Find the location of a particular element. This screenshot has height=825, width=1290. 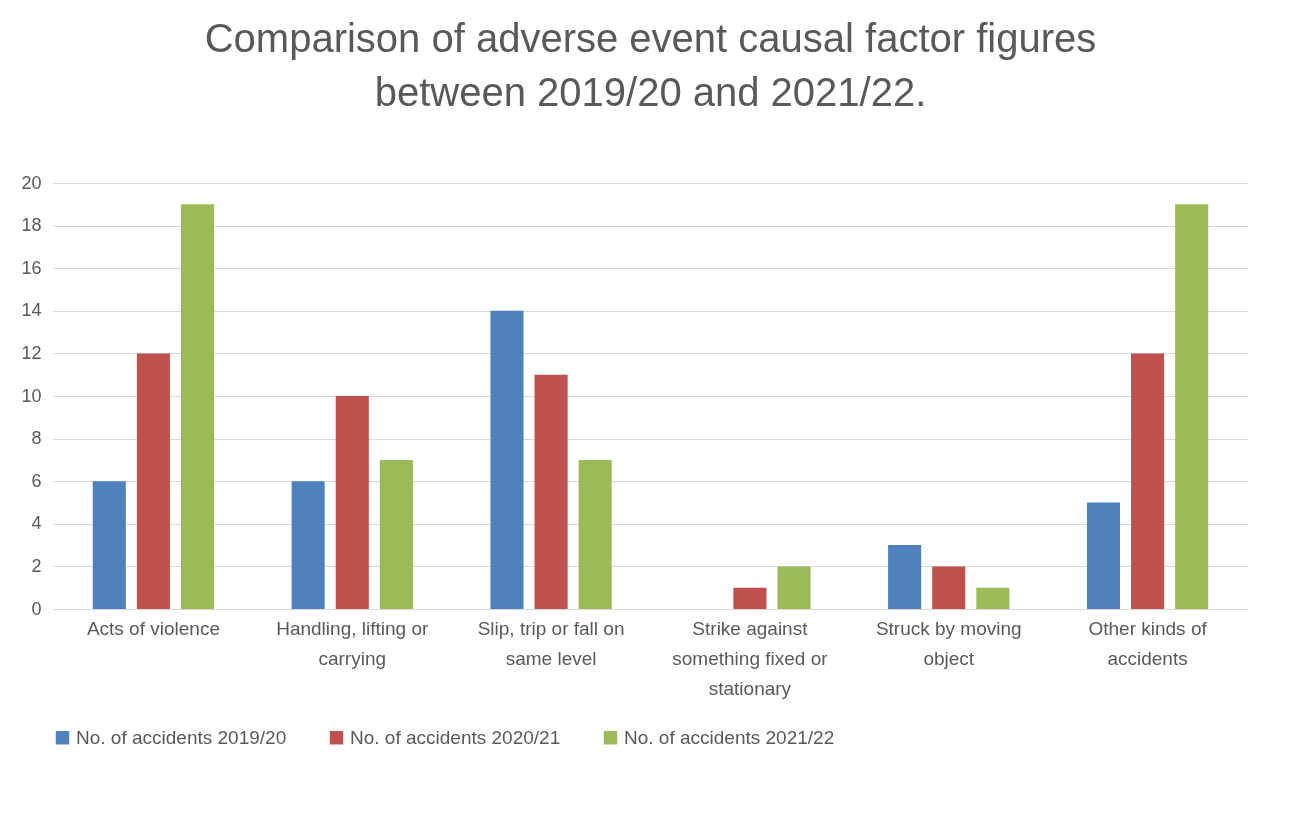

legend-label: No. of accidents 2020/21 is located at coordinates (455, 737).